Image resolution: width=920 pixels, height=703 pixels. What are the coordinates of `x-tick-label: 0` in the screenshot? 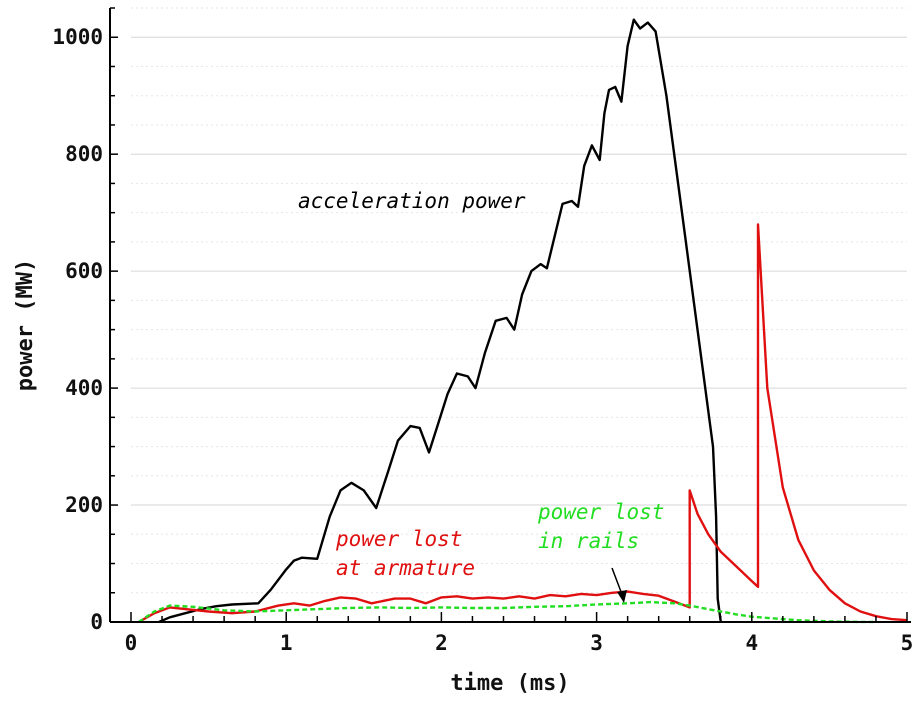 It's located at (131, 643).